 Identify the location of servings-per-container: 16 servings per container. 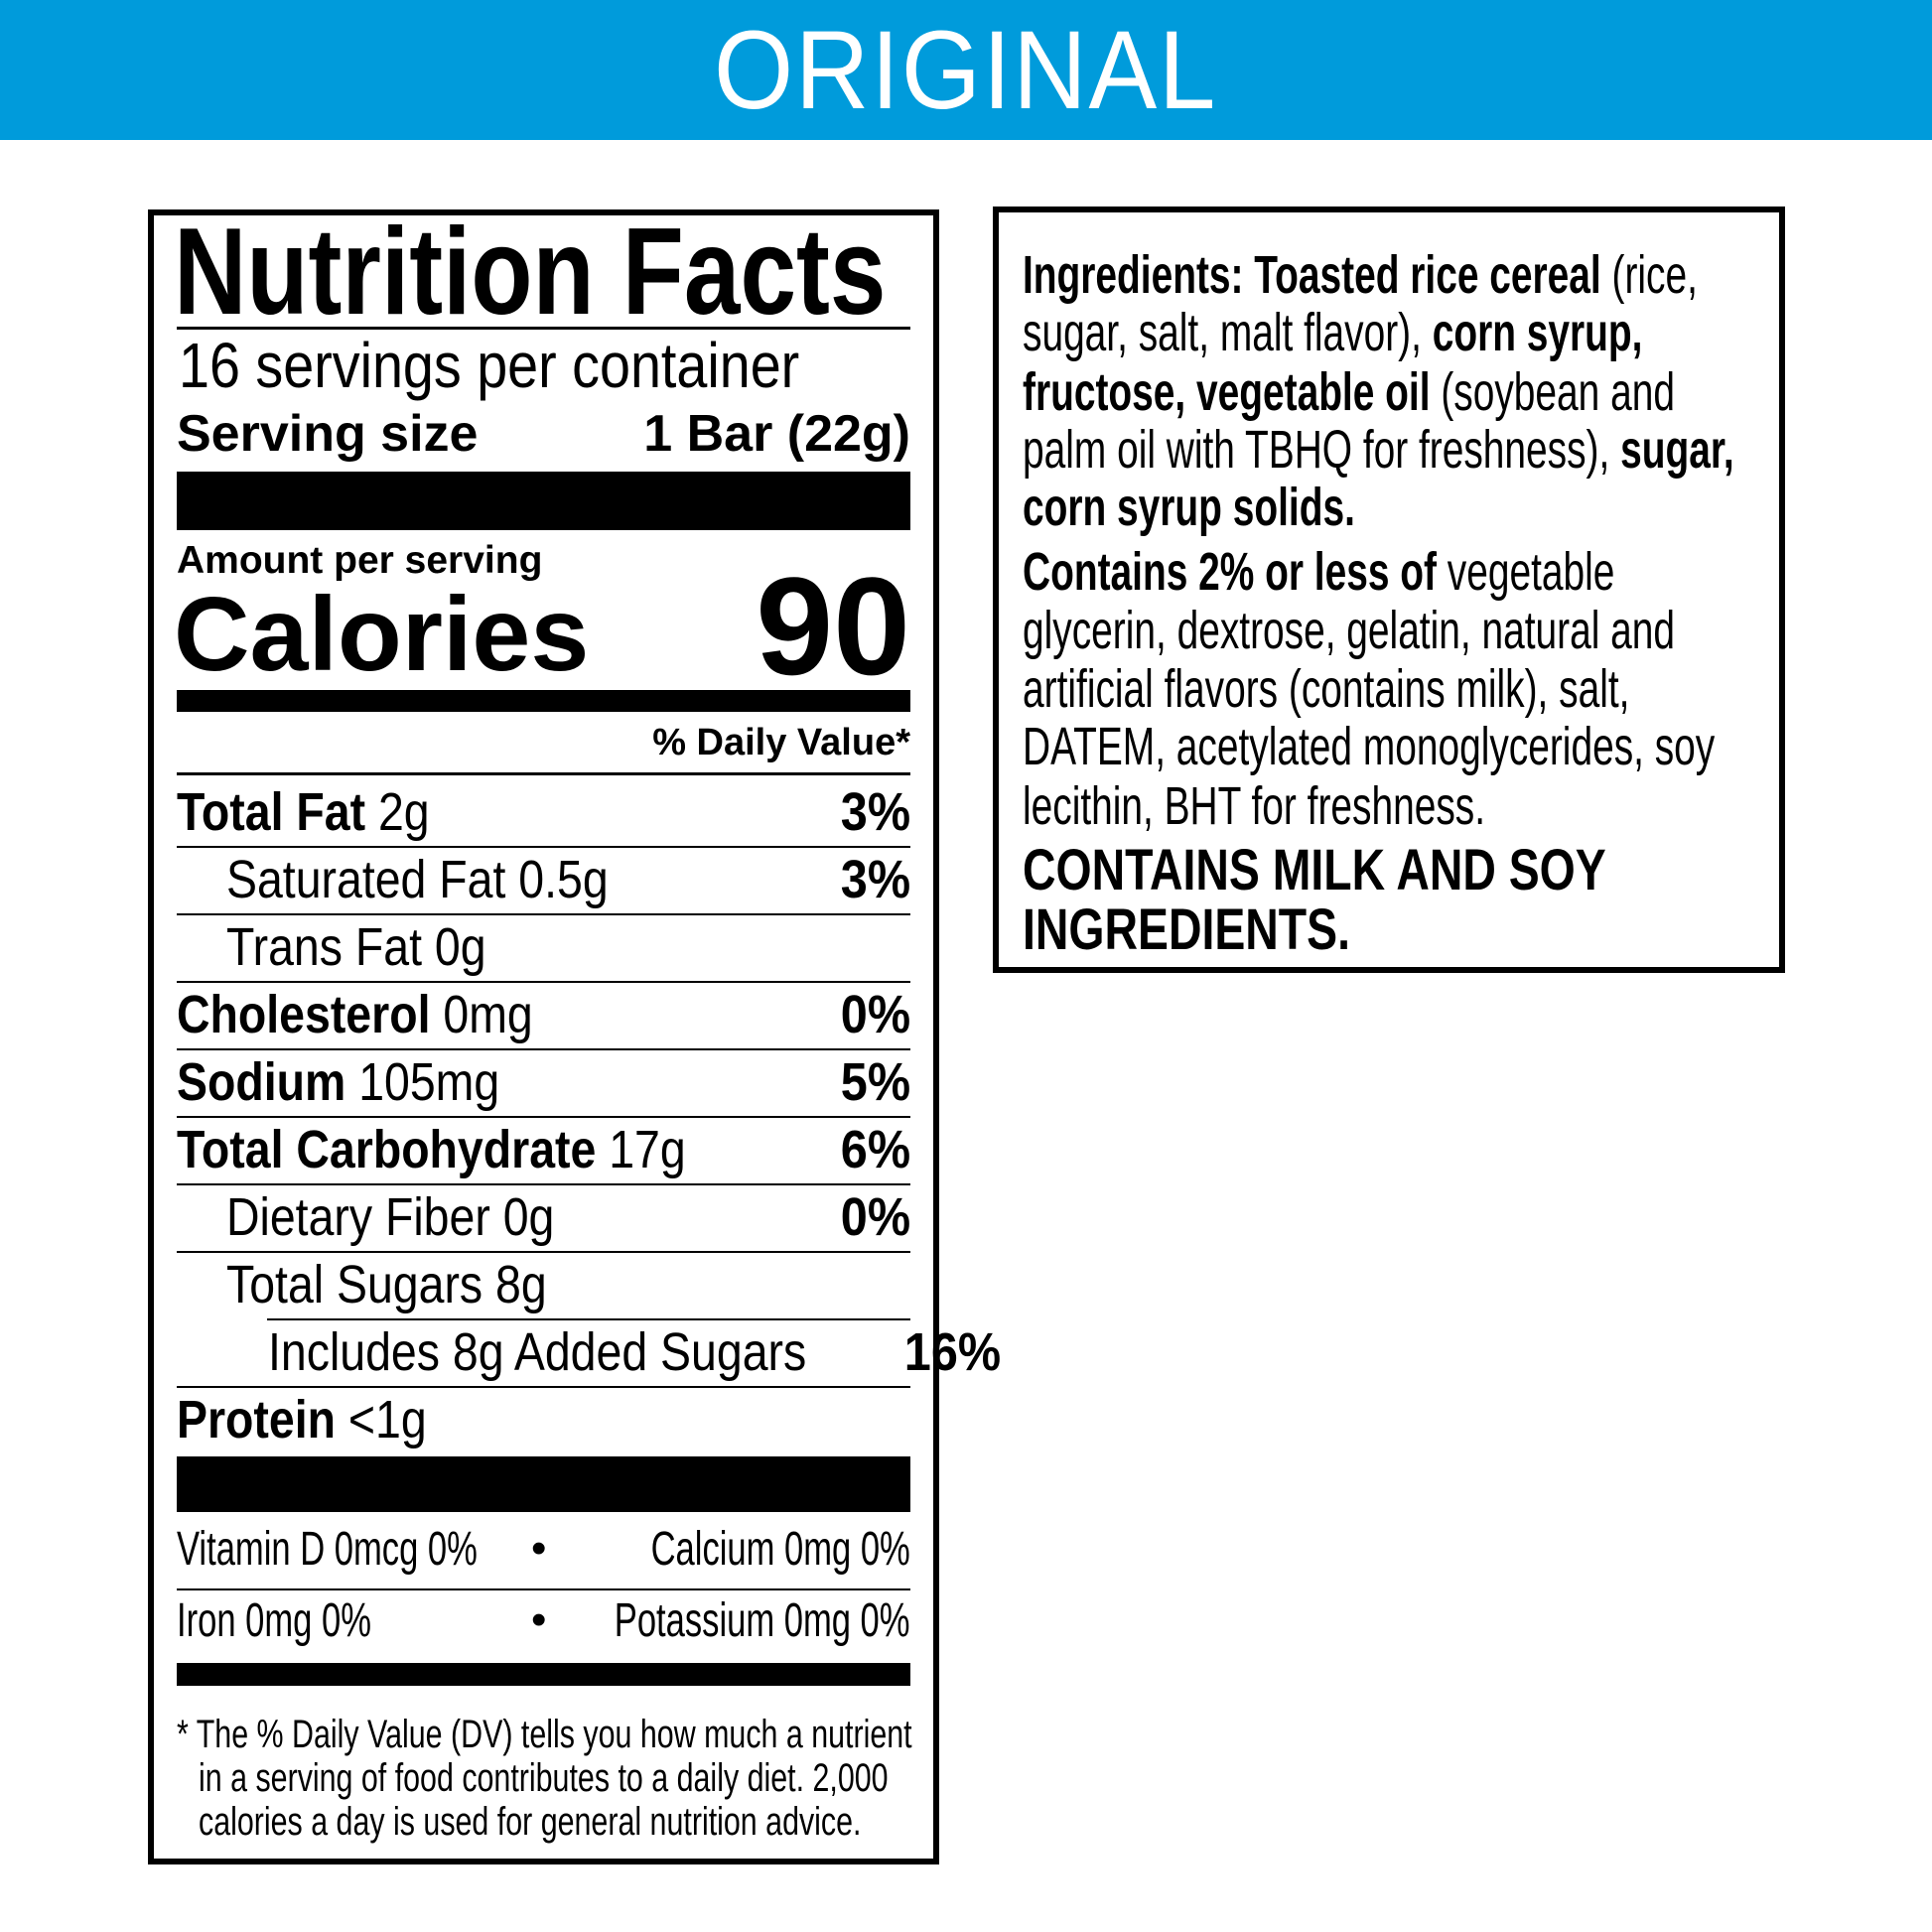
(490, 365).